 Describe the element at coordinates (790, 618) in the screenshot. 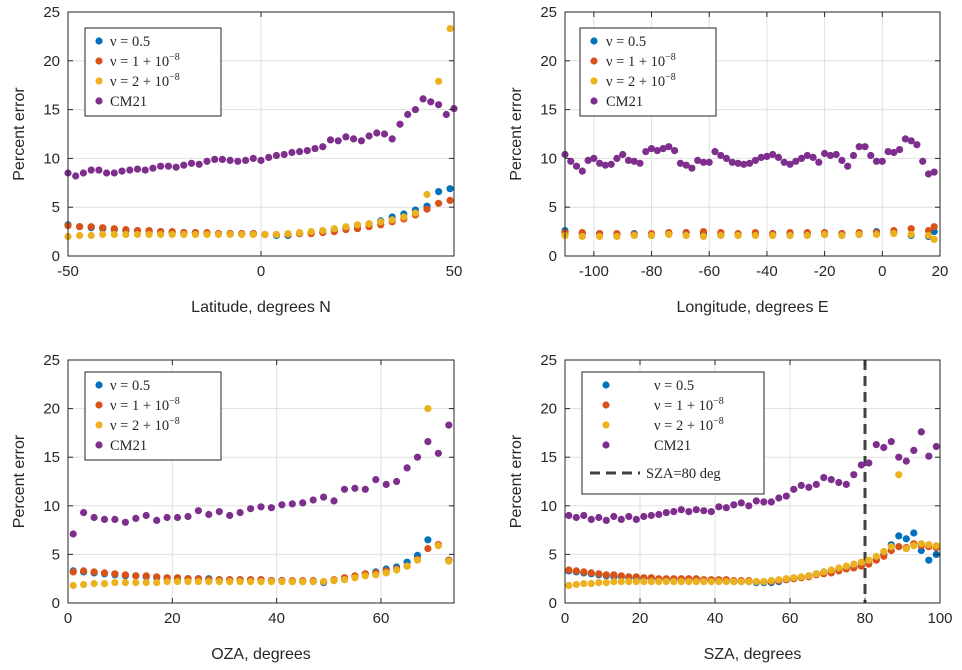

I see `x-tick-label: 60` at that location.